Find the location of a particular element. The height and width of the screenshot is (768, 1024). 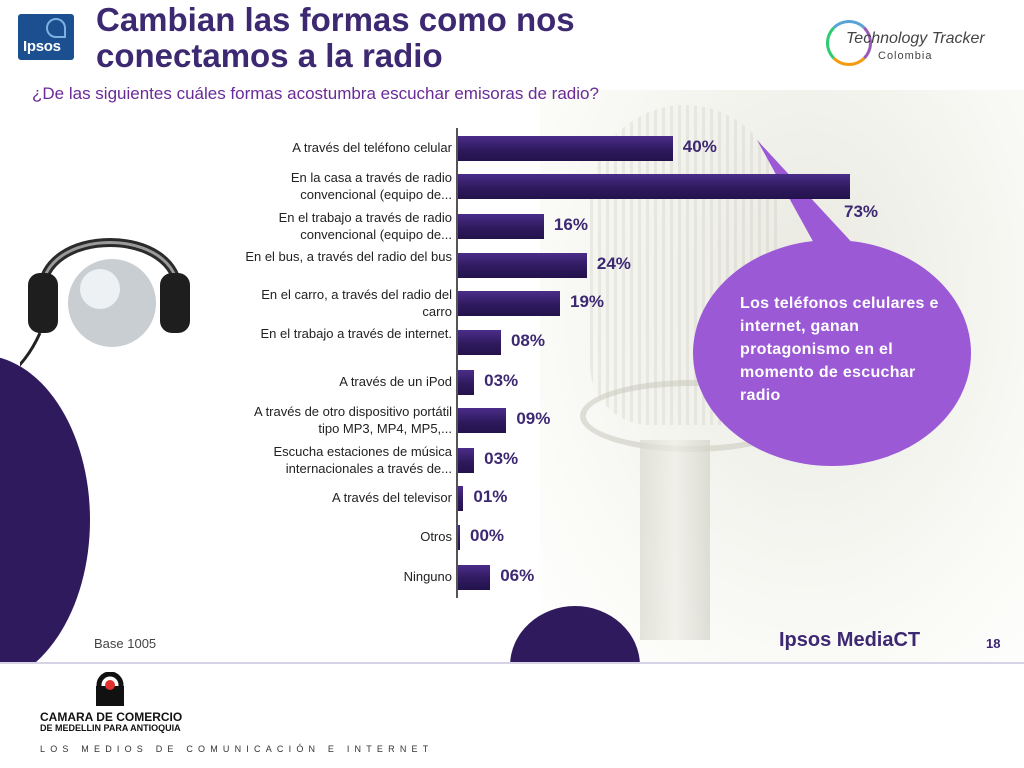

category-label: A través del televisor is located at coordinates (392, 497).